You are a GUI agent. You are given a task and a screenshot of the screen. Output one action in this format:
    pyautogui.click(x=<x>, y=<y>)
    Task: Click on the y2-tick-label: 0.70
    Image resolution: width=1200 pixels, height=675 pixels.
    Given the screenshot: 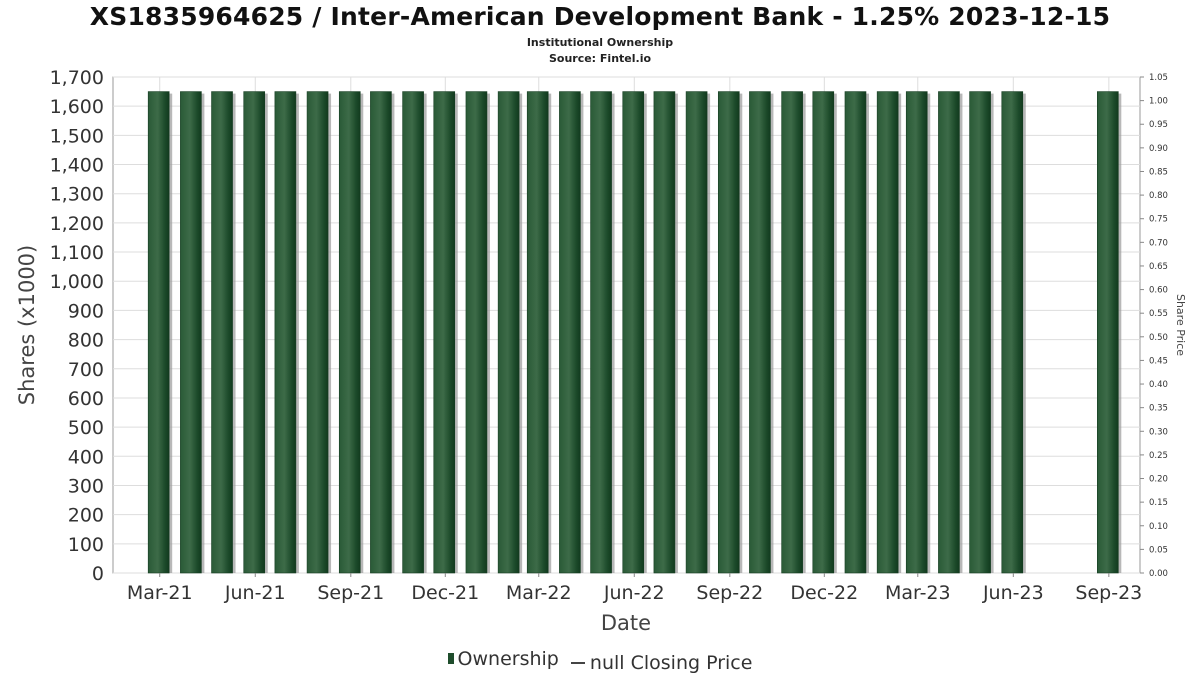 What is the action you would take?
    pyautogui.click(x=1158, y=243)
    